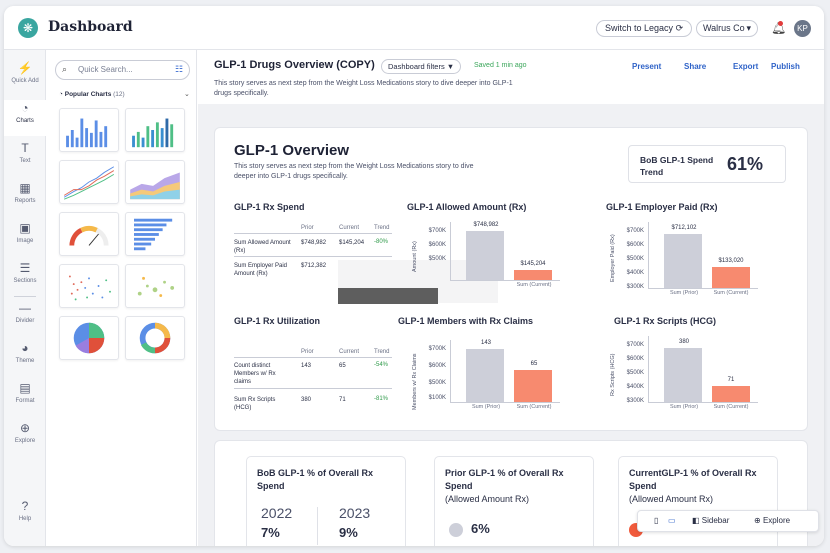  Describe the element at coordinates (731, 380) in the screenshot. I see `bar-value-label: 71` at that location.